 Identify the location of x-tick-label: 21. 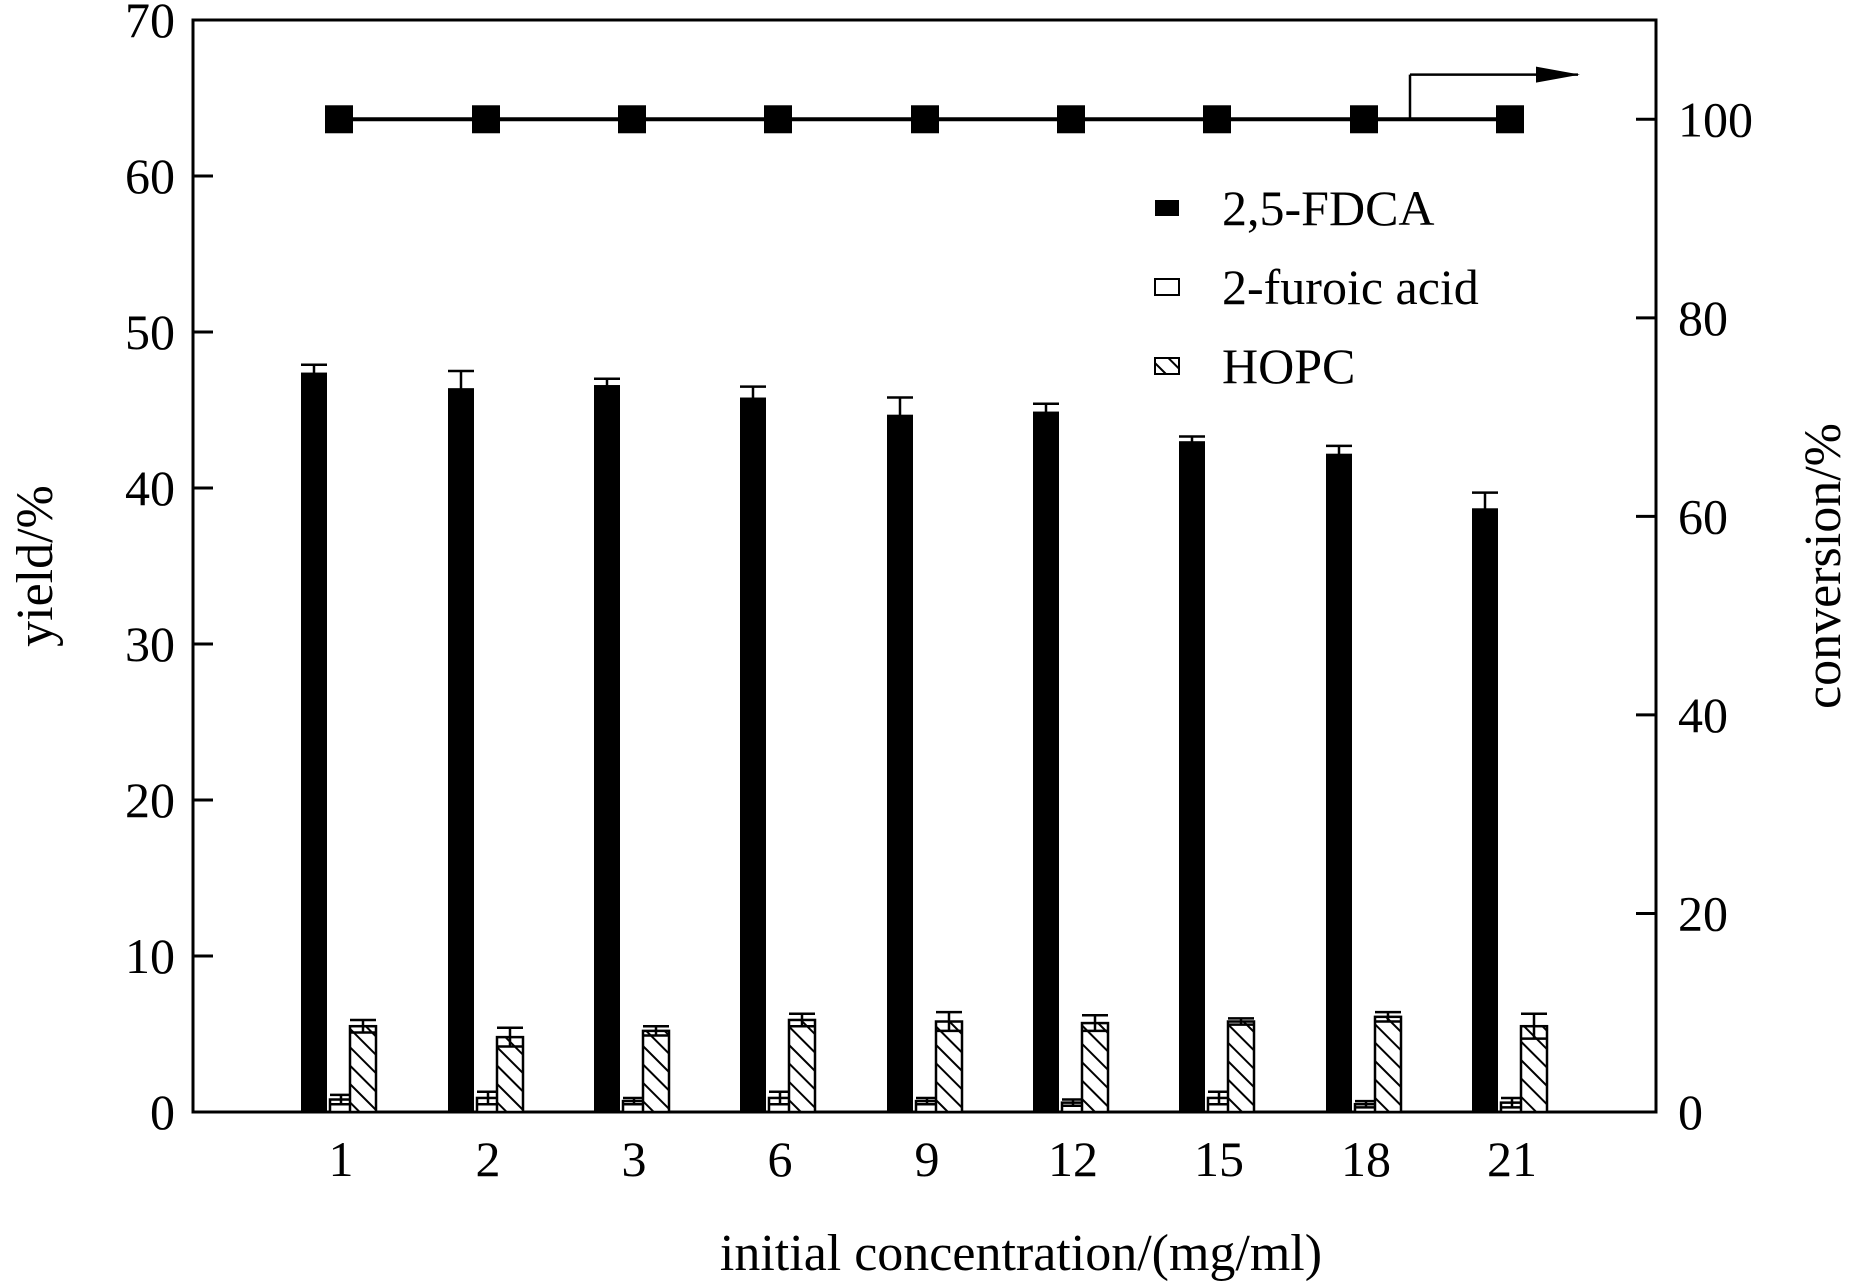
(1512, 1159).